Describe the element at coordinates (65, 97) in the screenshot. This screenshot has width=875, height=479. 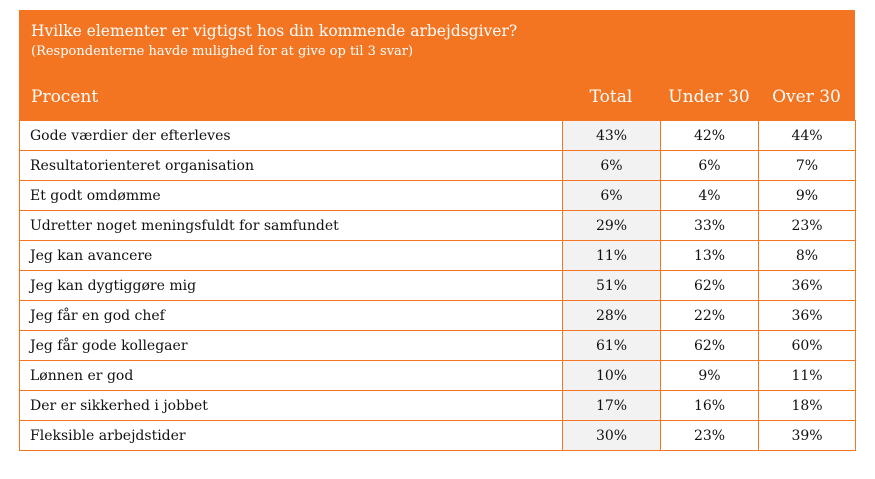
I see `column-header-procent: Procent` at that location.